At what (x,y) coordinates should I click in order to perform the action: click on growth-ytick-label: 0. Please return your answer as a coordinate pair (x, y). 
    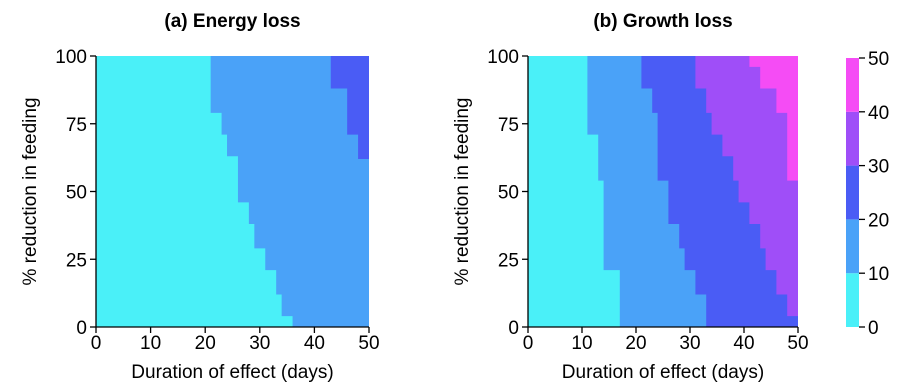
    Looking at the image, I should click on (513, 328).